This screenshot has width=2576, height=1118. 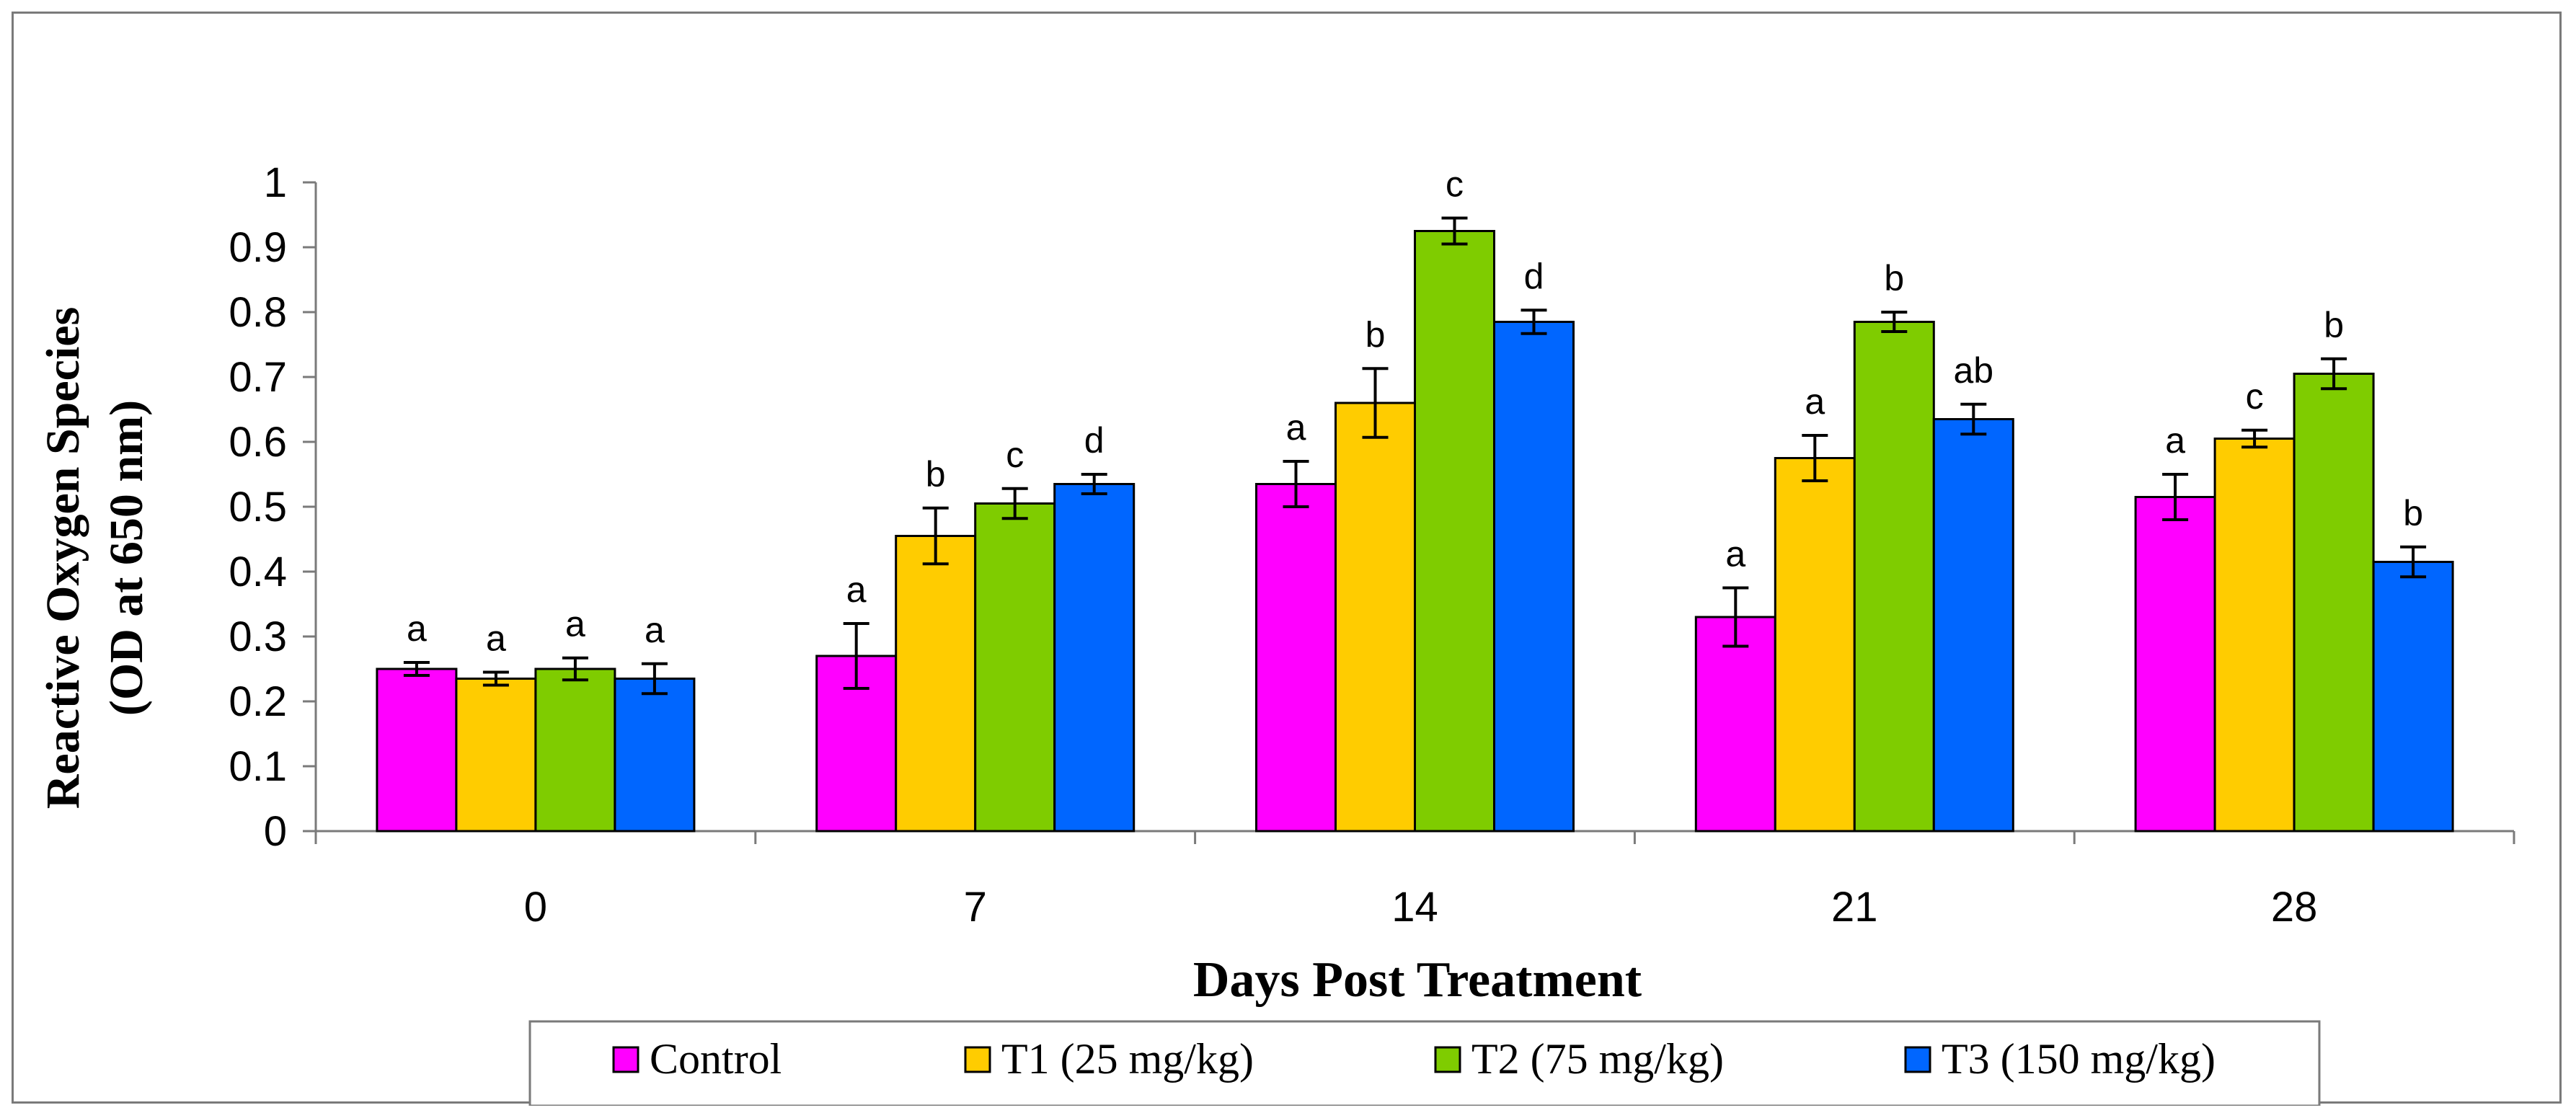 What do you see at coordinates (275, 831) in the screenshot?
I see `y-tick-label: 0` at bounding box center [275, 831].